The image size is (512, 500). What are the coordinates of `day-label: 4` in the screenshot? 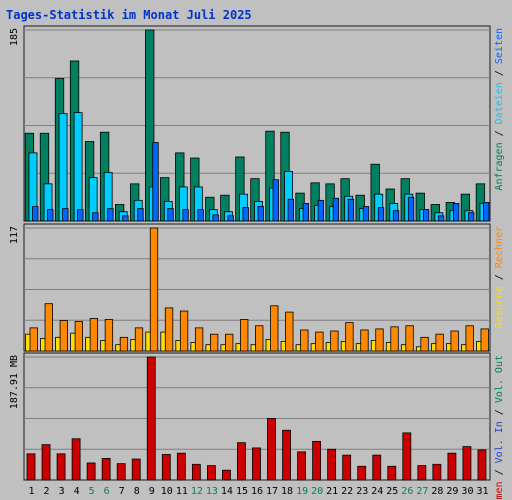 It's located at (77, 491).